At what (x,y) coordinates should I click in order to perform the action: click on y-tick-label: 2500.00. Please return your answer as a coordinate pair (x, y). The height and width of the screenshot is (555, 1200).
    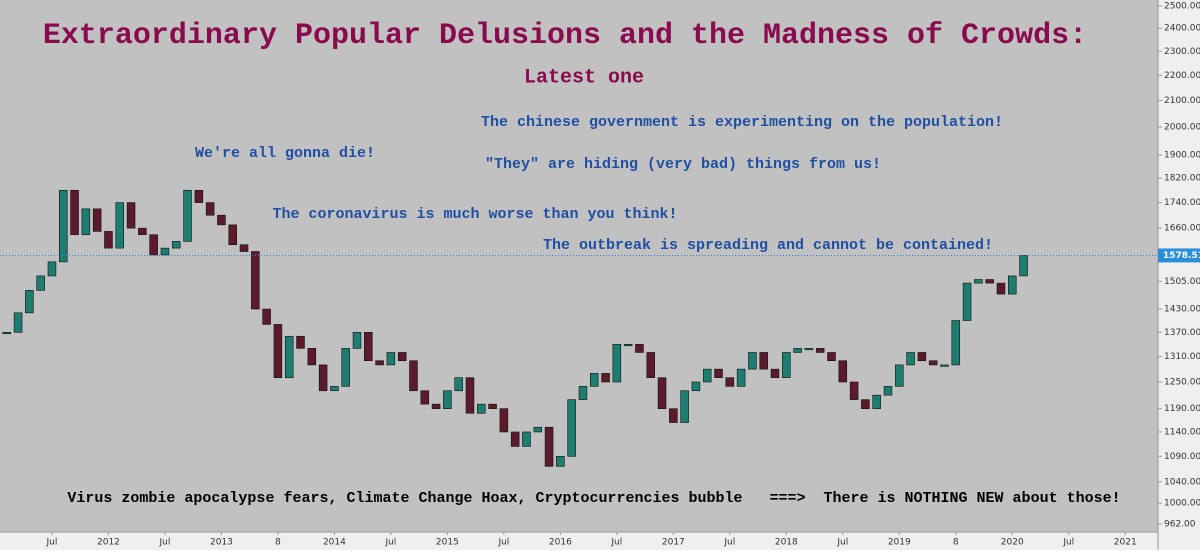
    Looking at the image, I should click on (1182, 7).